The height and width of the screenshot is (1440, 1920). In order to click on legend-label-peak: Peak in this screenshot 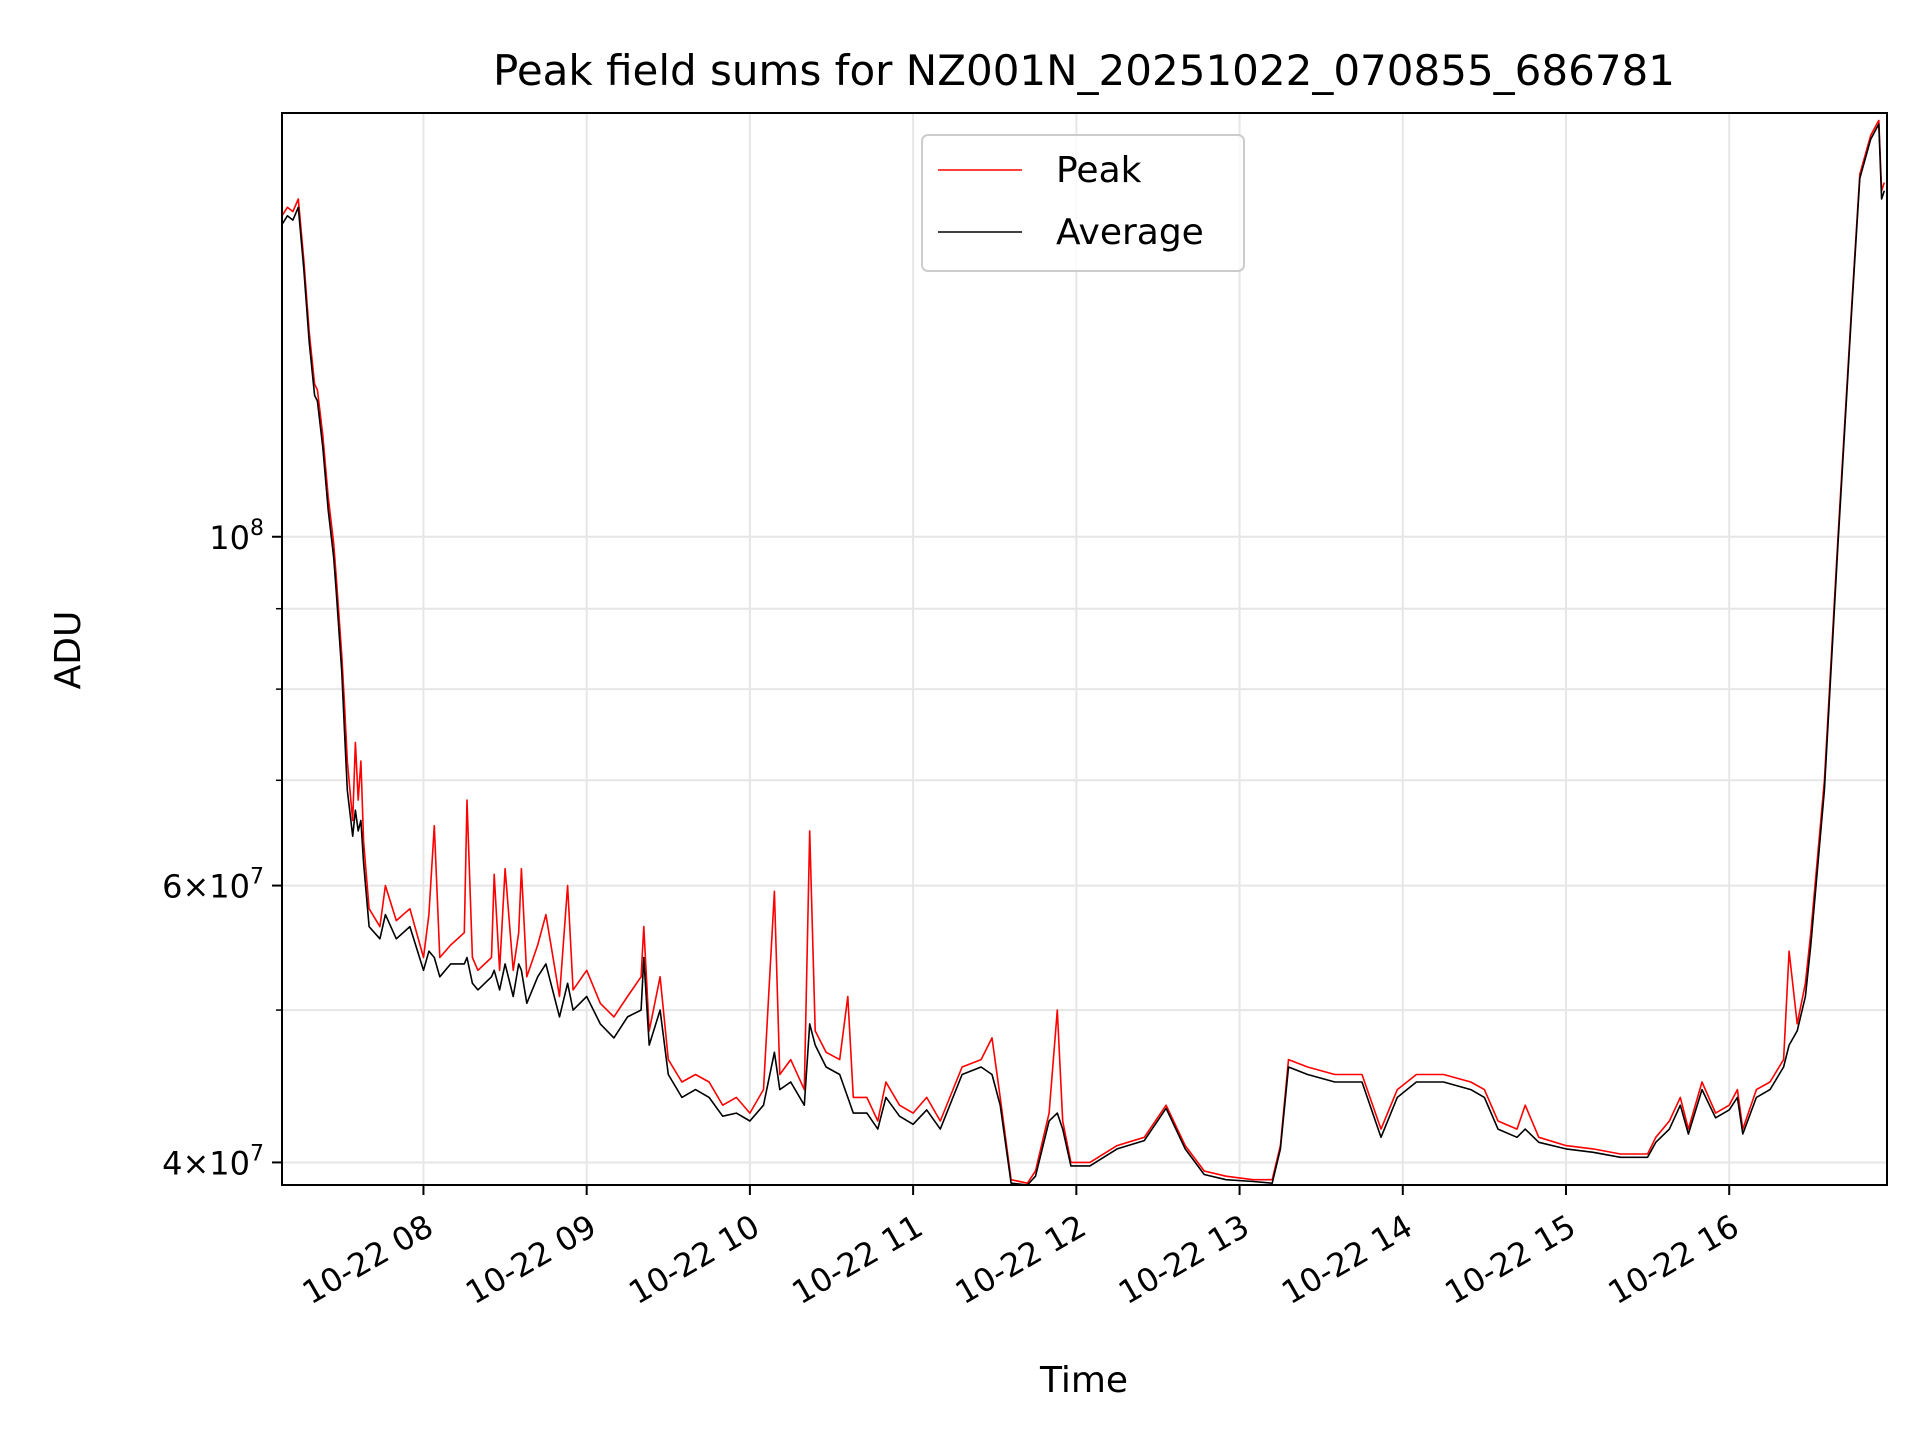, I will do `click(1099, 170)`.